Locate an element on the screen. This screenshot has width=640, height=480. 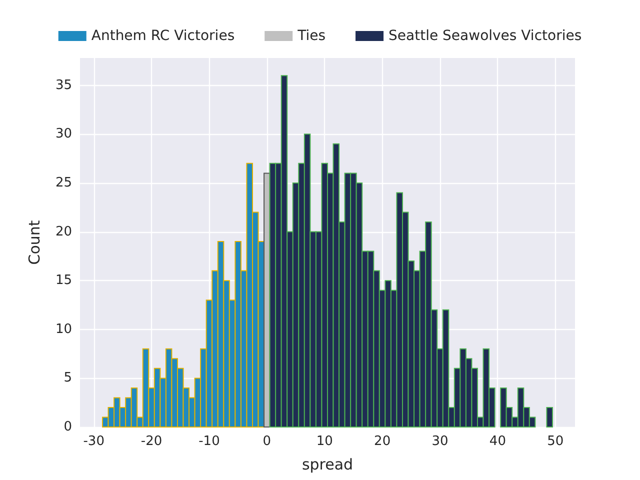
x-tick-label: -10 is located at coordinates (209, 441).